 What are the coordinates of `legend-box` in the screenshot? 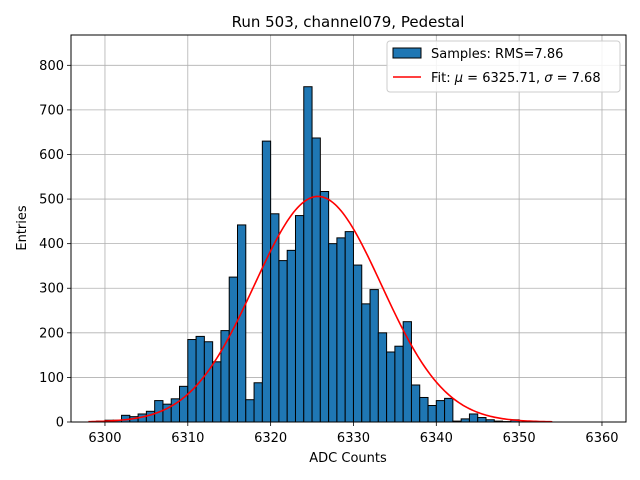 It's located at (503, 66).